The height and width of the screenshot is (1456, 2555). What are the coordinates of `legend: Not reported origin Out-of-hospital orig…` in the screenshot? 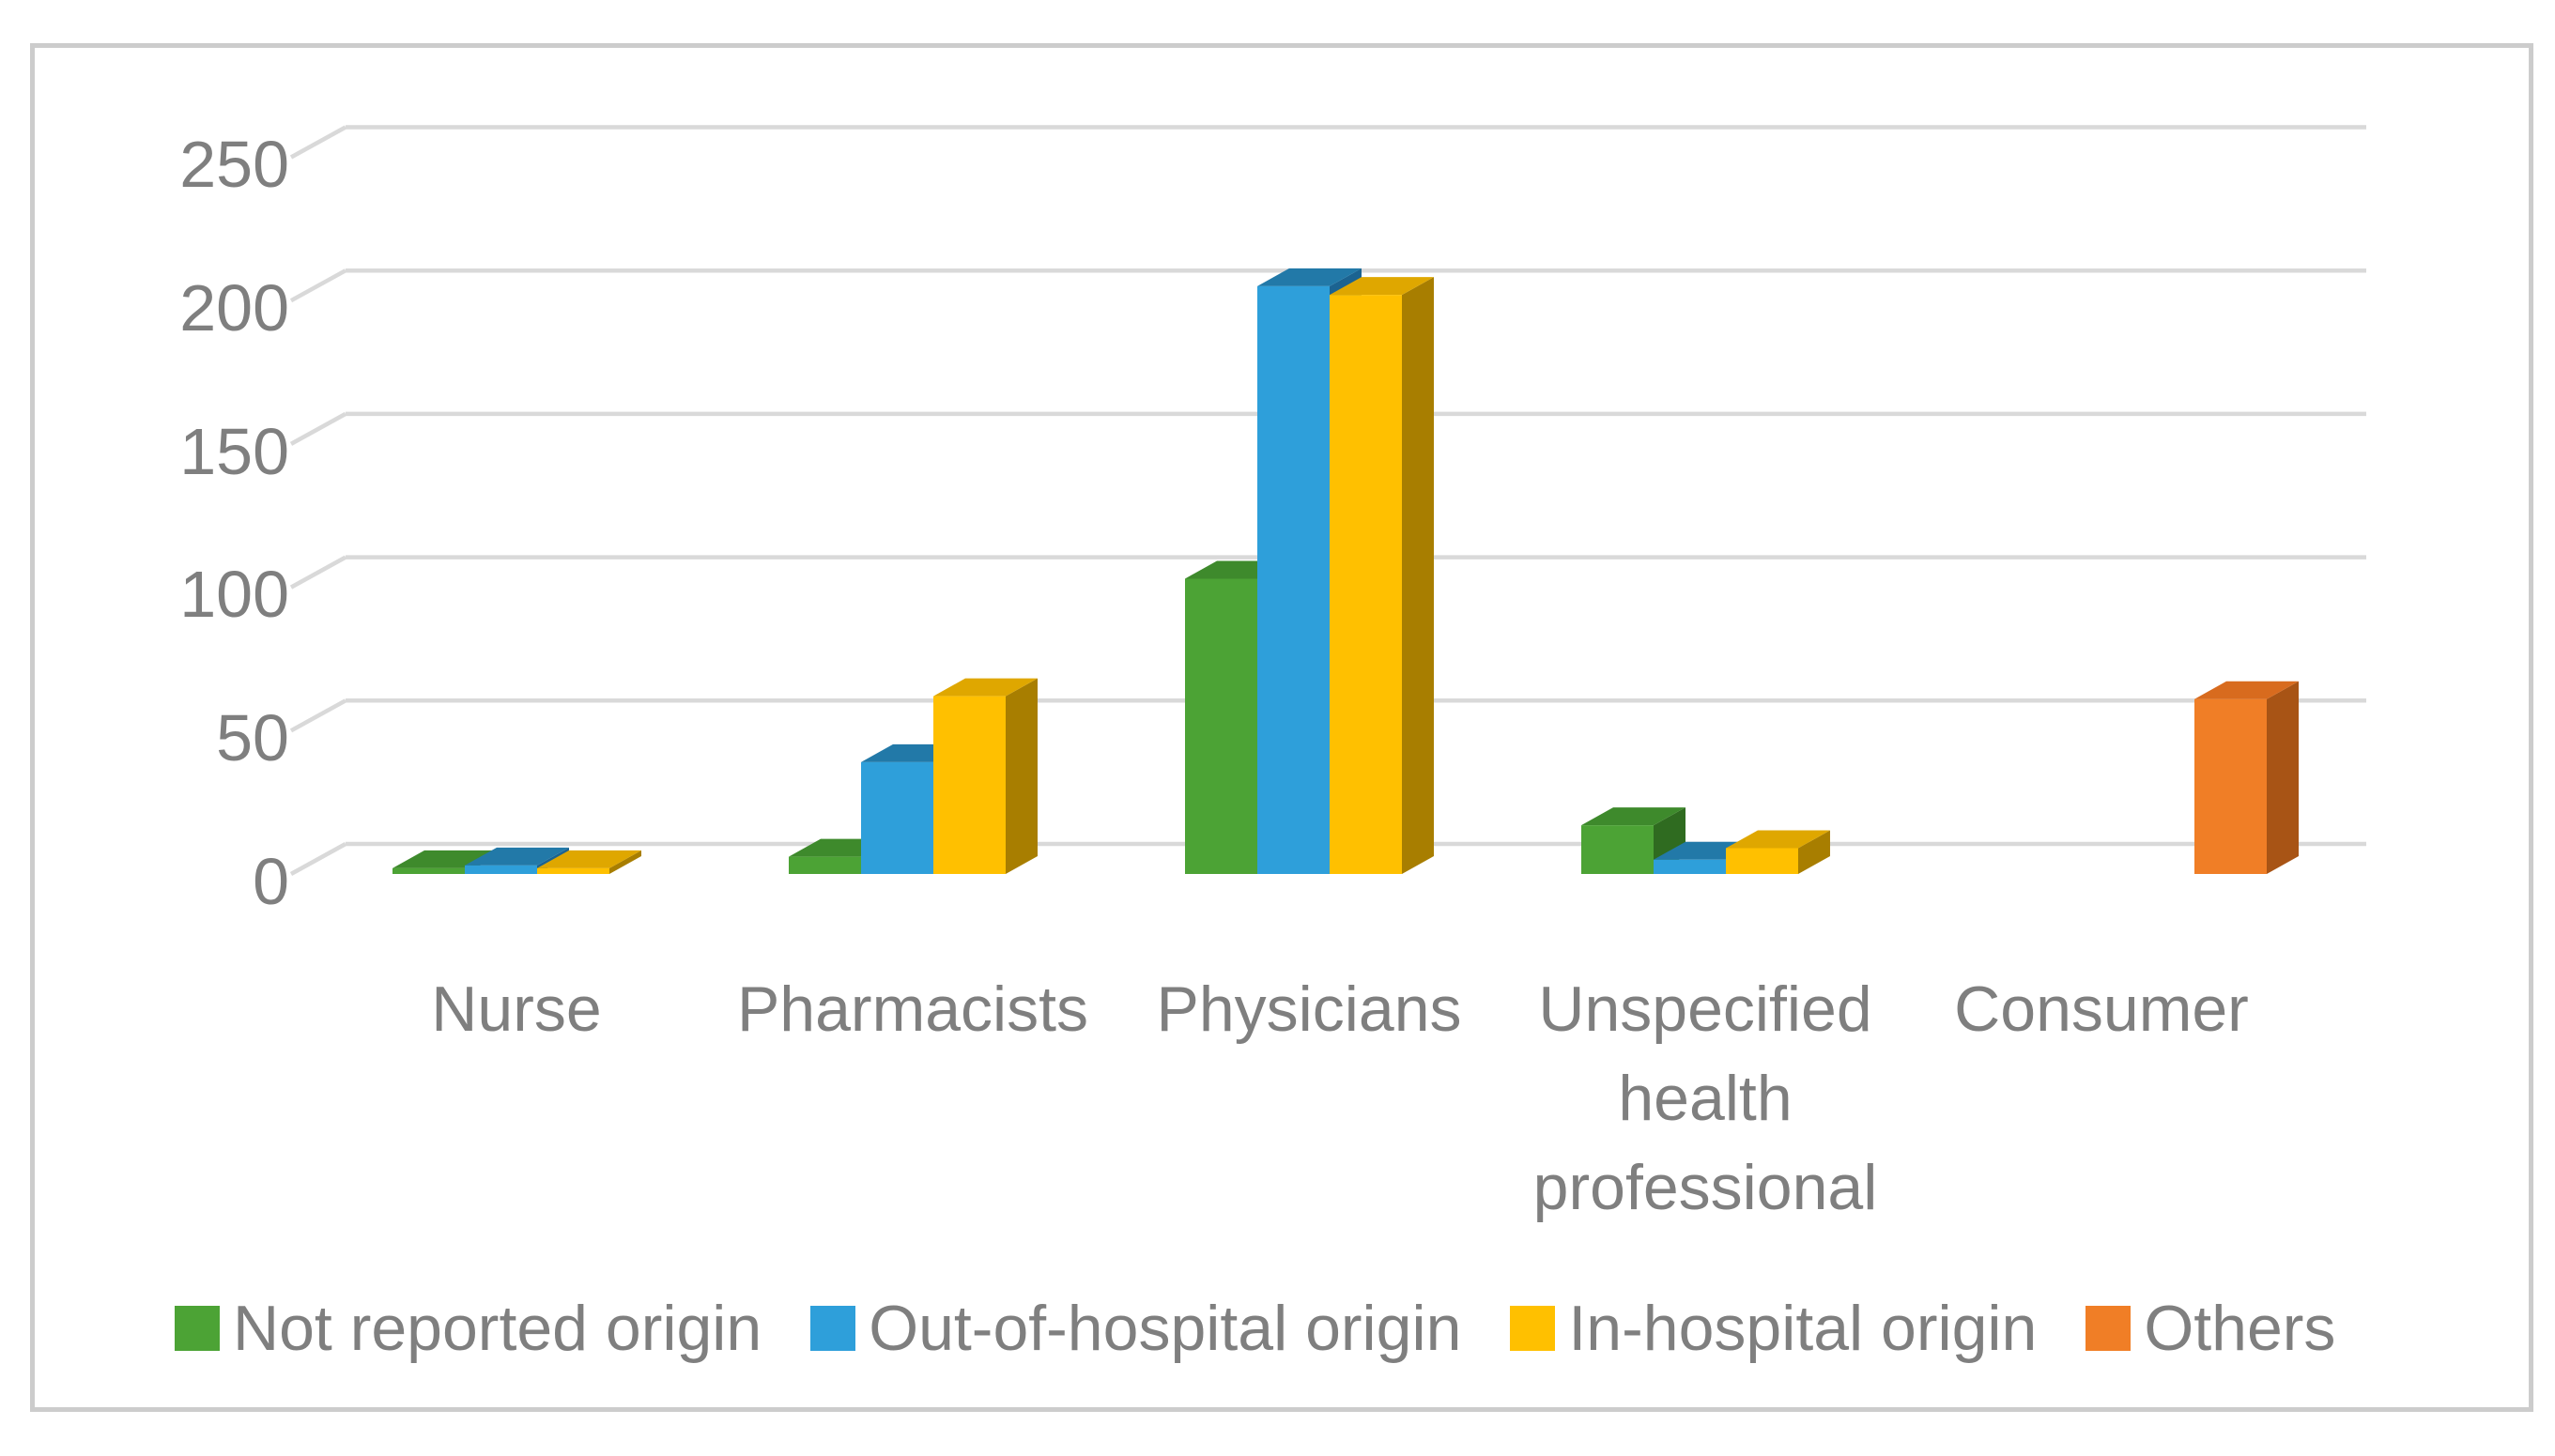 It's located at (1255, 1328).